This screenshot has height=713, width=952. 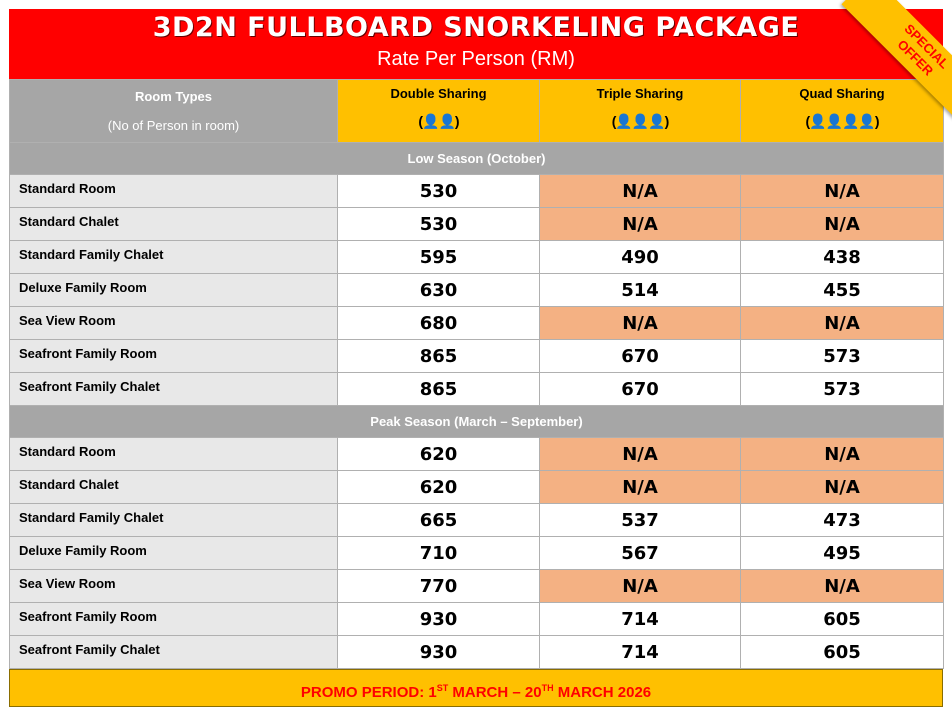 What do you see at coordinates (842, 257) in the screenshot?
I see `quad-rate-cell: 438` at bounding box center [842, 257].